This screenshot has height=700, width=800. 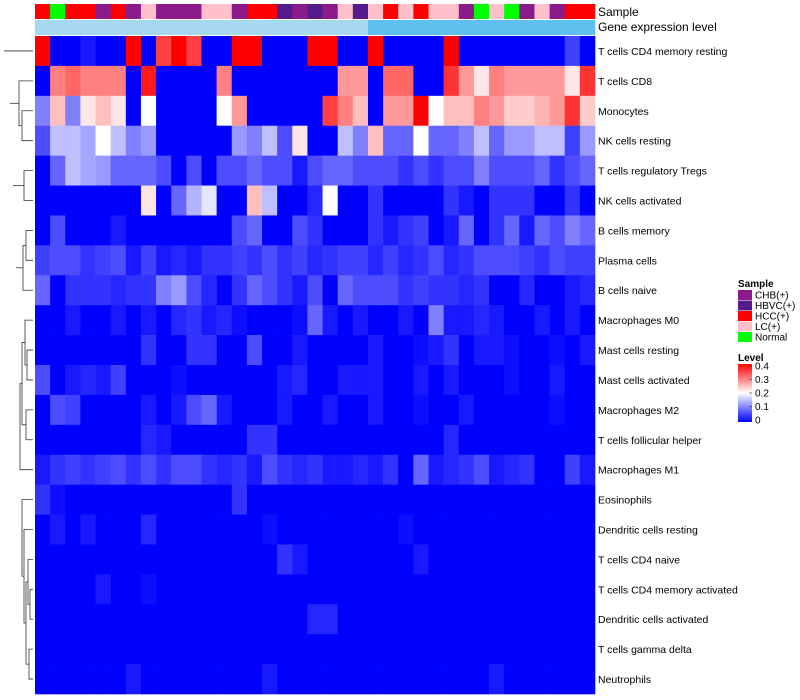 I want to click on gene-expression-level-bar, so click(x=315, y=27).